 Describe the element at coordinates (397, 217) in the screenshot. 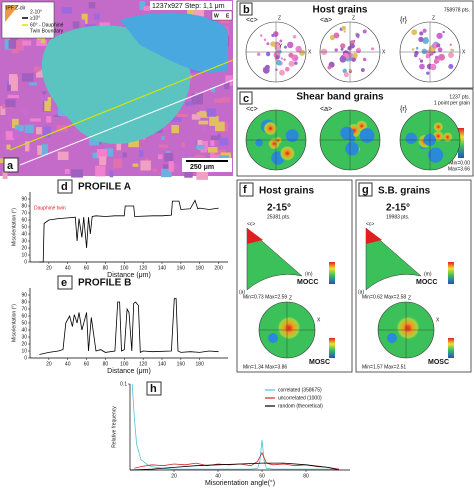

I see `points: 19983 pts.` at that location.